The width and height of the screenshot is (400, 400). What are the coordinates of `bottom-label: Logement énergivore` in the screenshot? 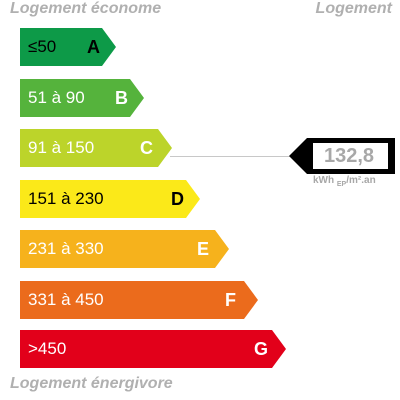 It's located at (91, 383).